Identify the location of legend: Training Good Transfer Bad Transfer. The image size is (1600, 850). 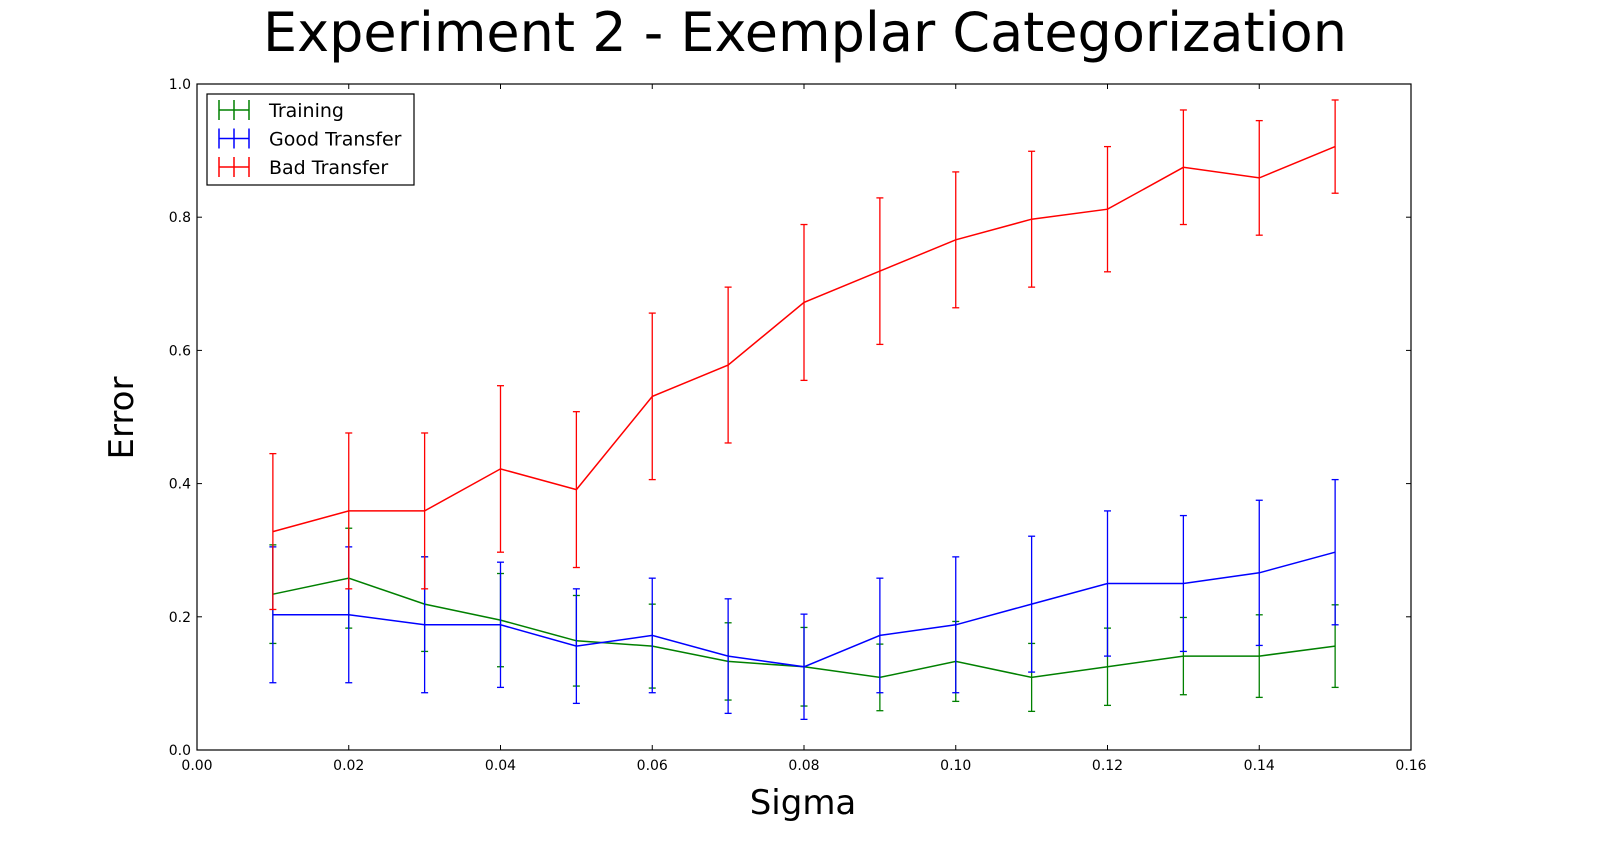
(310, 139).